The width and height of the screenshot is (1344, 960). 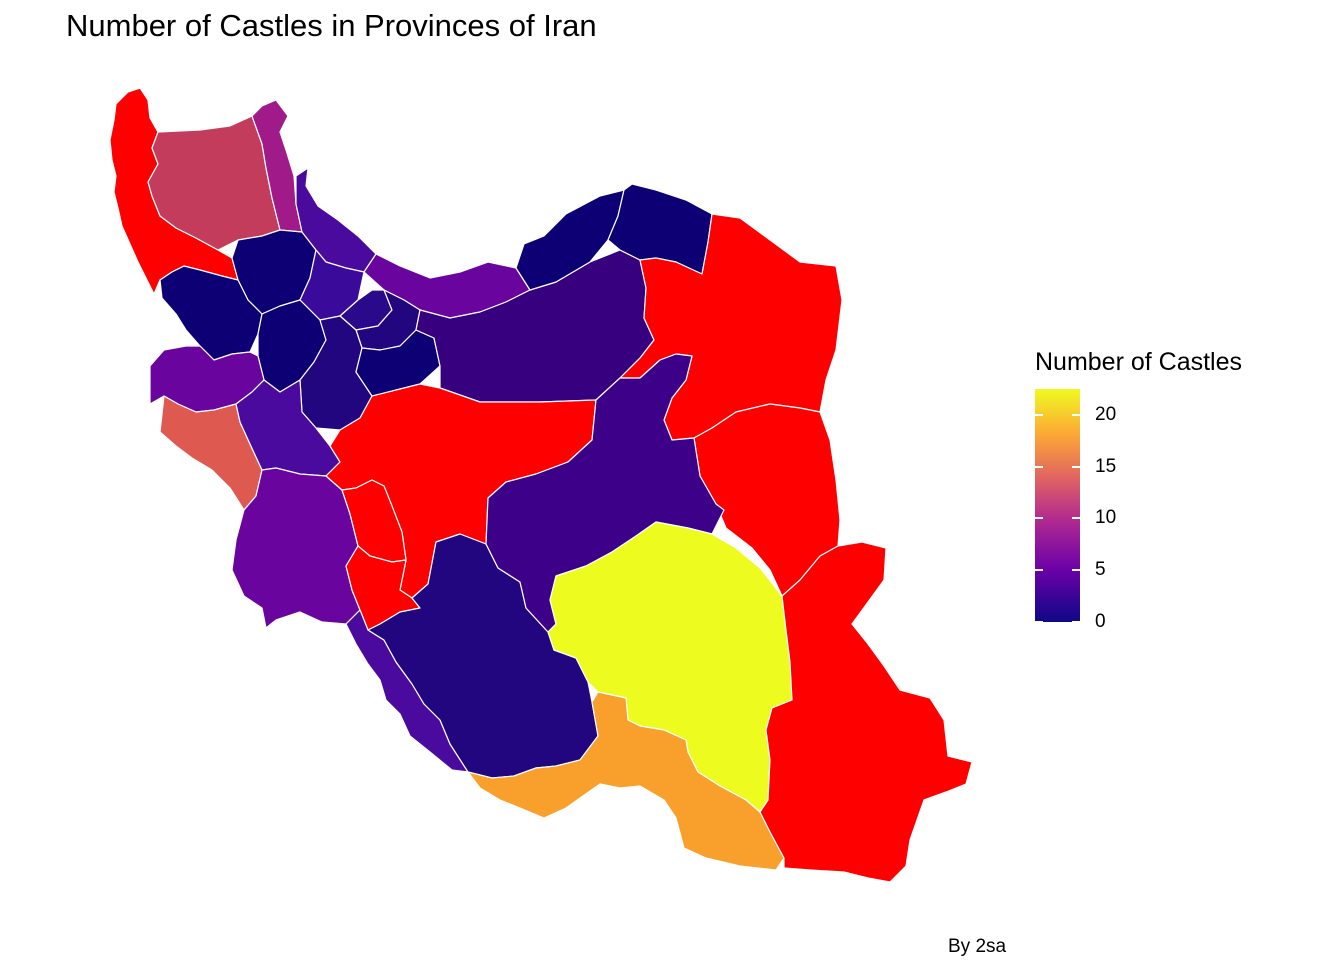 What do you see at coordinates (331, 25) in the screenshot?
I see `chart-title: Number of Castles in Provinces of Iran` at bounding box center [331, 25].